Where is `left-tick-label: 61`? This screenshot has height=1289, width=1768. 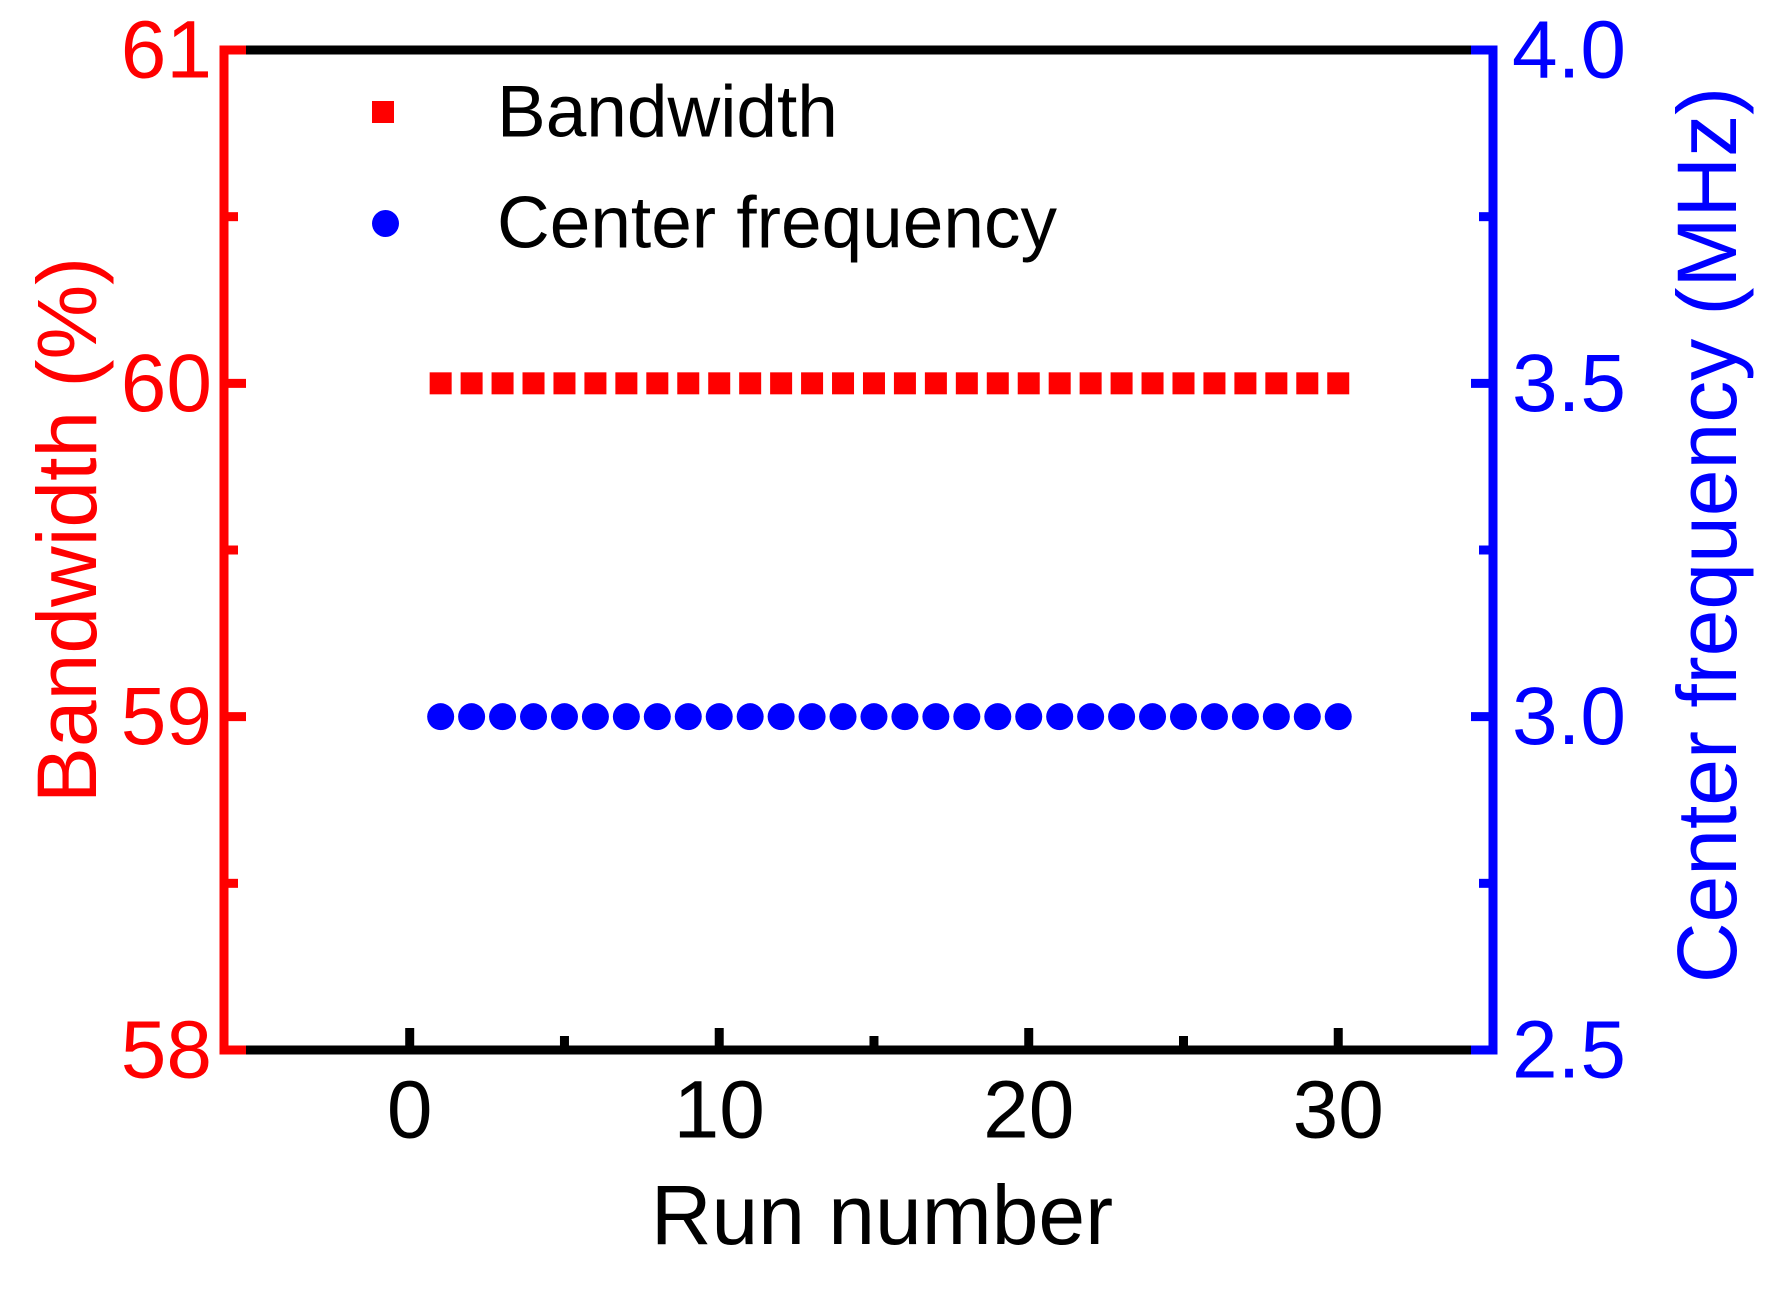 left-tick-label: 61 is located at coordinates (166, 50).